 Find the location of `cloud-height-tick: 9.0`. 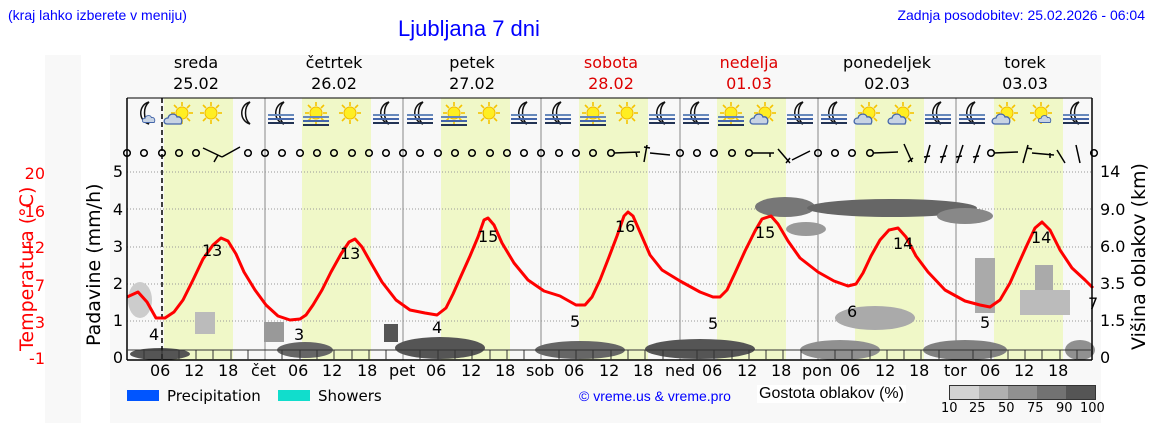

cloud-height-tick: 9.0 is located at coordinates (1113, 209).